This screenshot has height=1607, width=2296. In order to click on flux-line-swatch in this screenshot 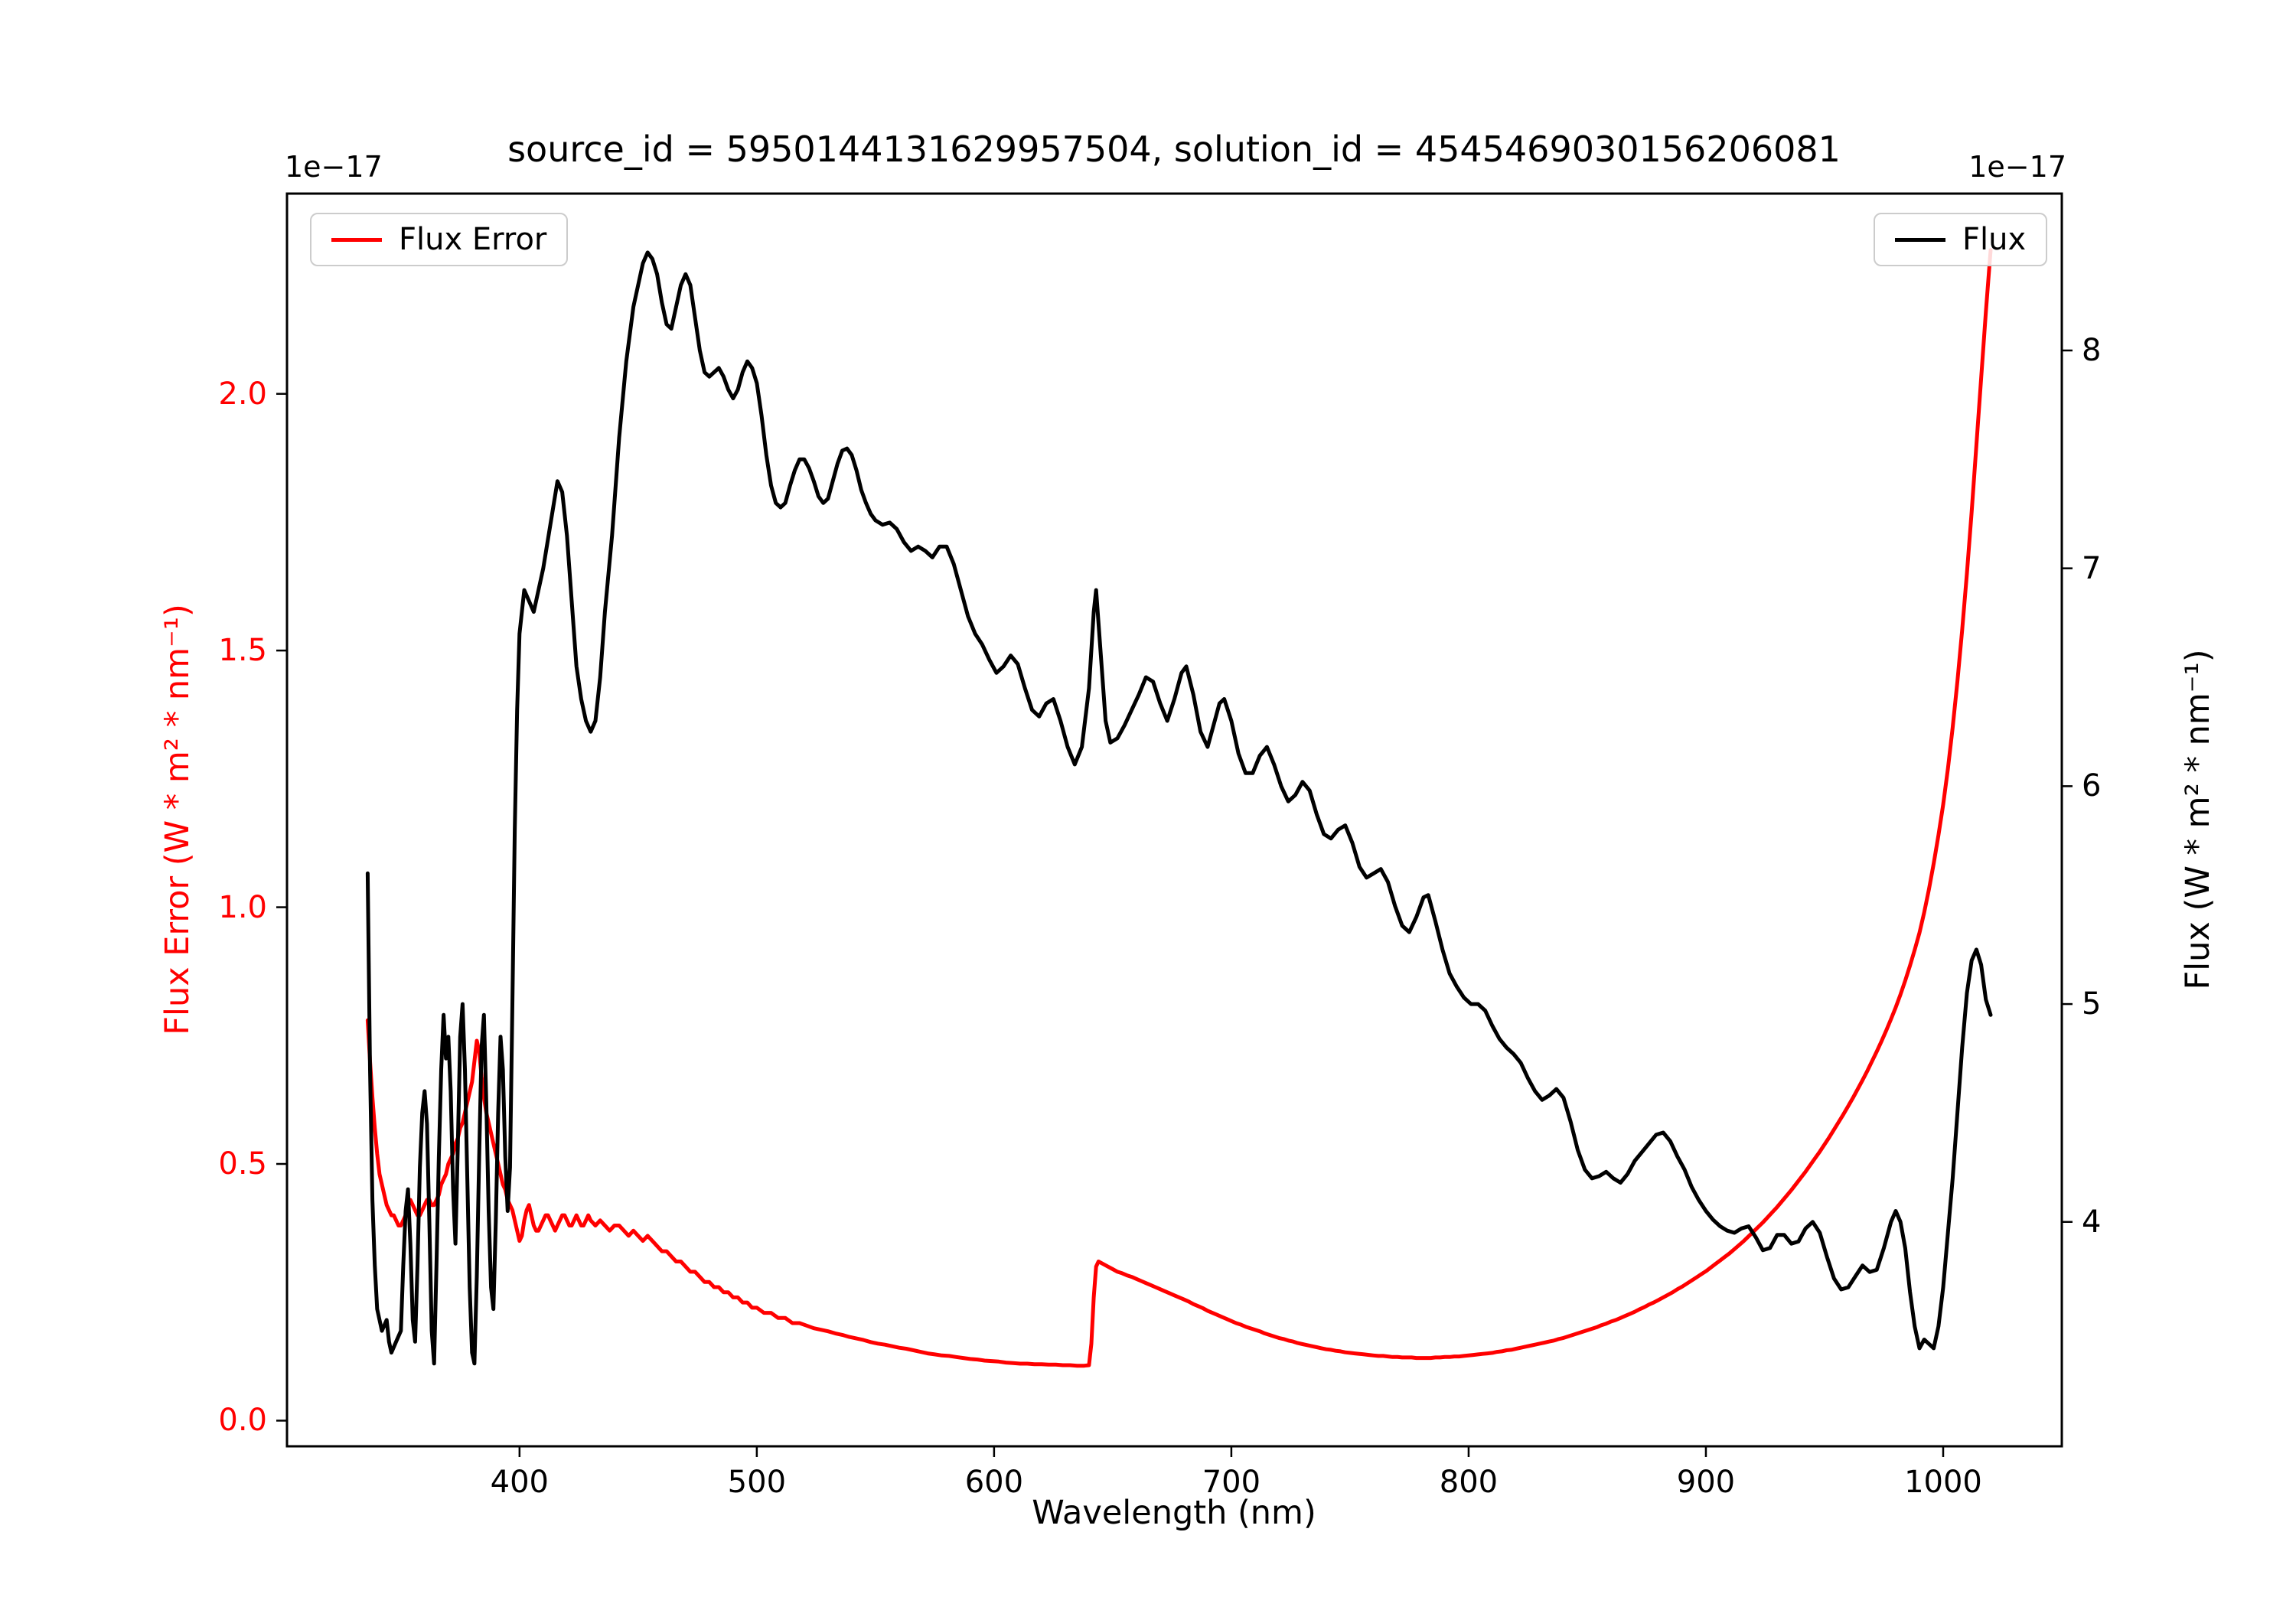, I will do `click(1920, 239)`.